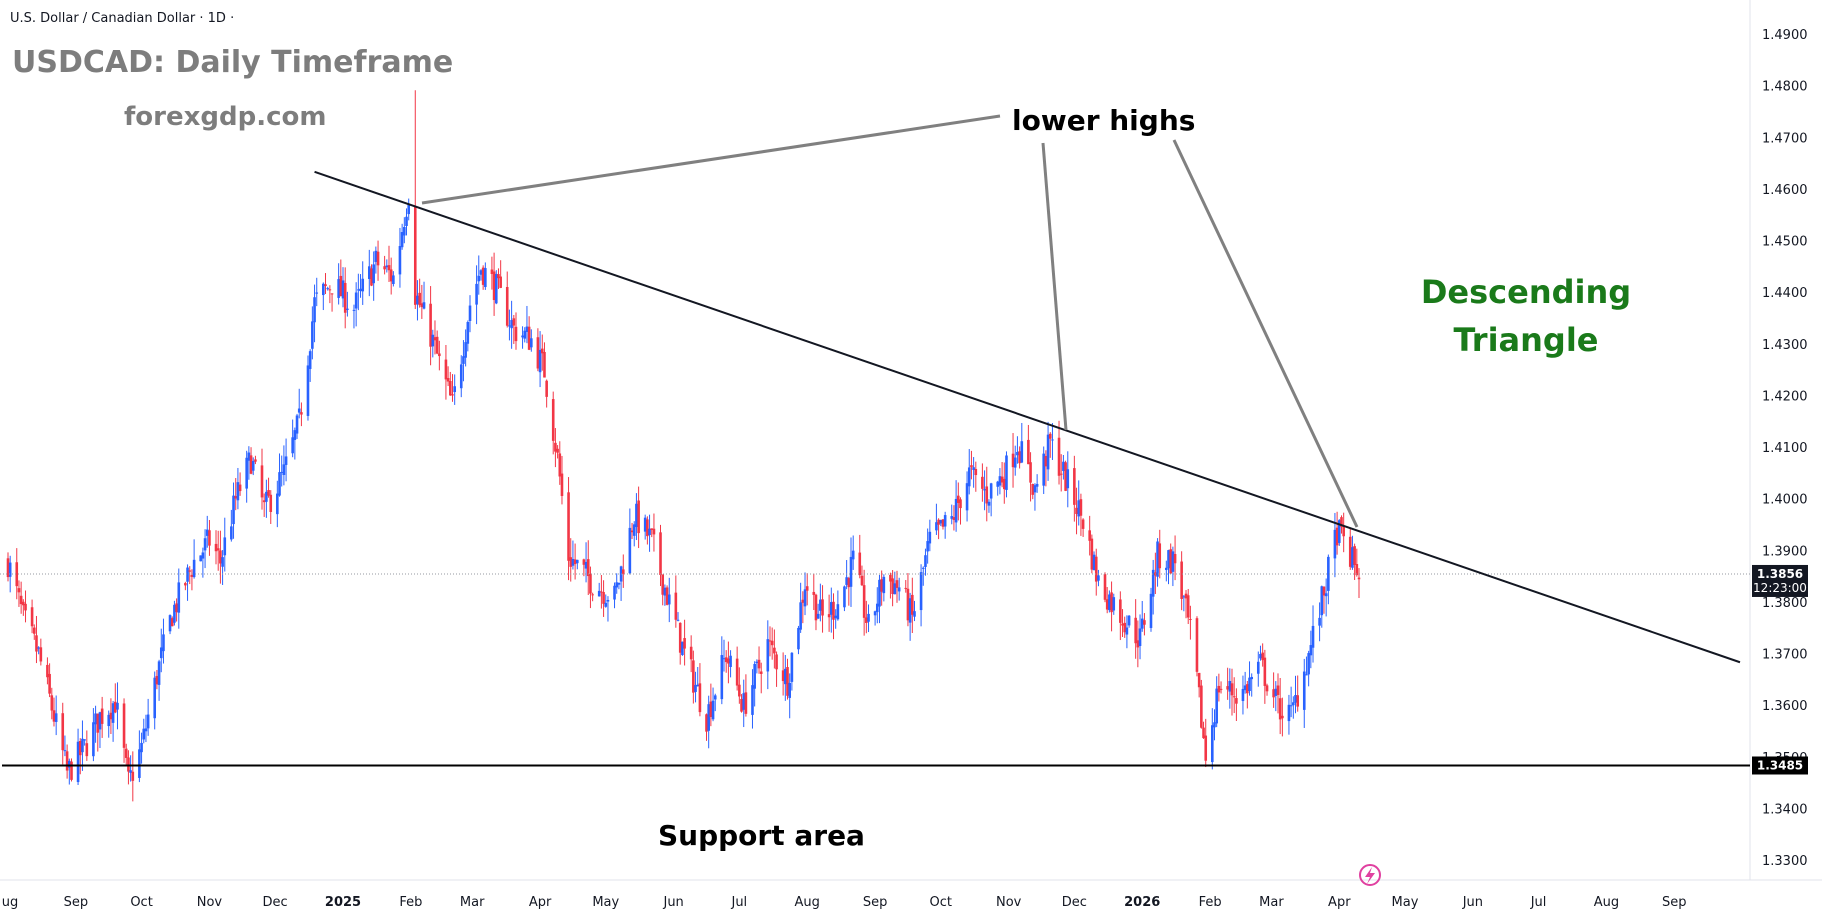  Describe the element at coordinates (1785, 396) in the screenshot. I see `price-tick-label: 1.4200` at that location.